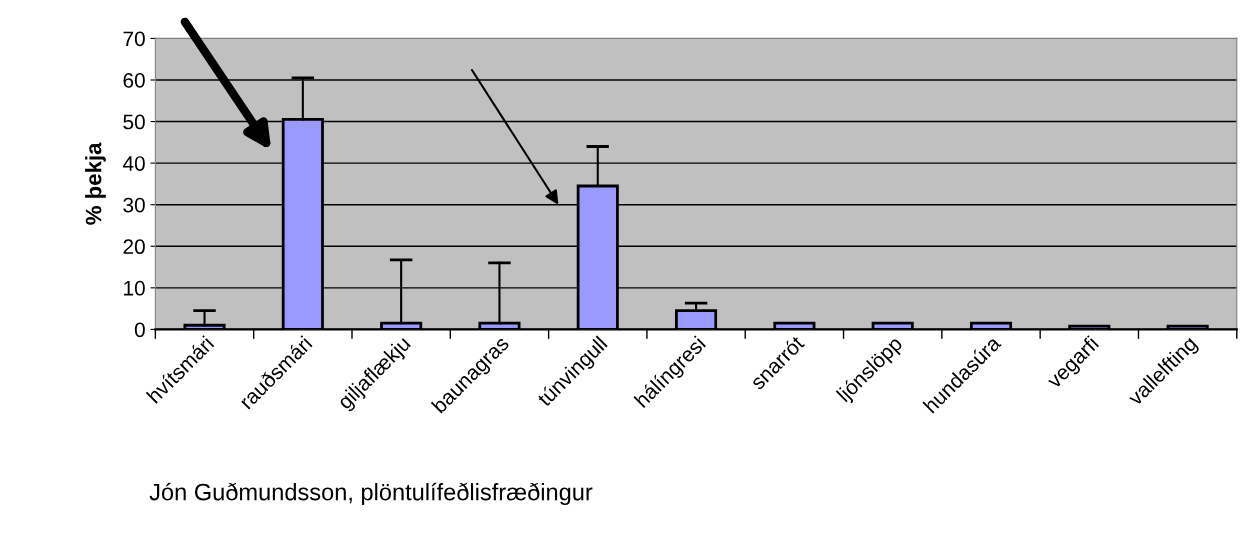 The image size is (1243, 549). I want to click on y-tick-label: 60, so click(134, 80).